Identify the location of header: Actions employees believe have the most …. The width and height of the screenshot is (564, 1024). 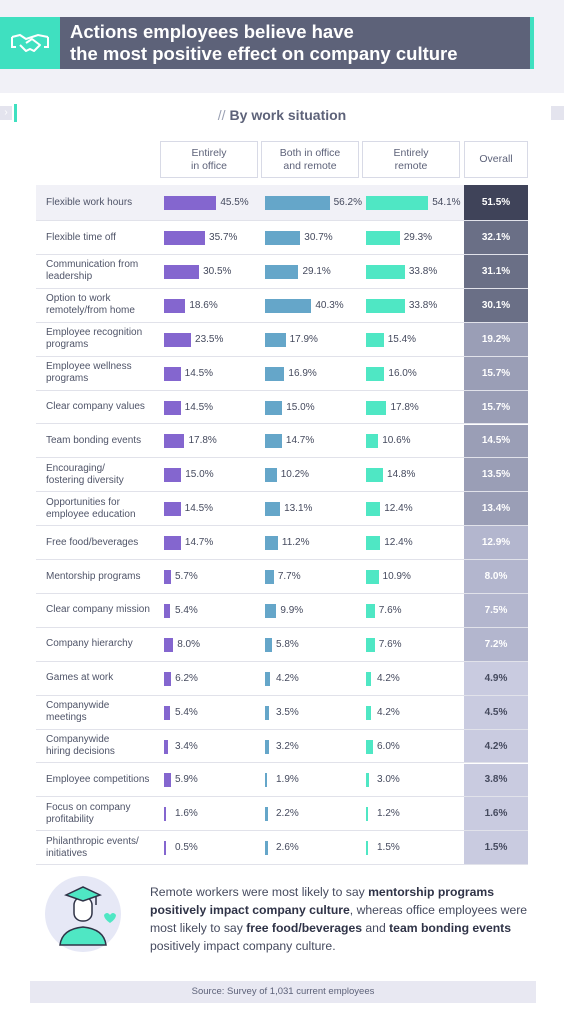
(267, 43).